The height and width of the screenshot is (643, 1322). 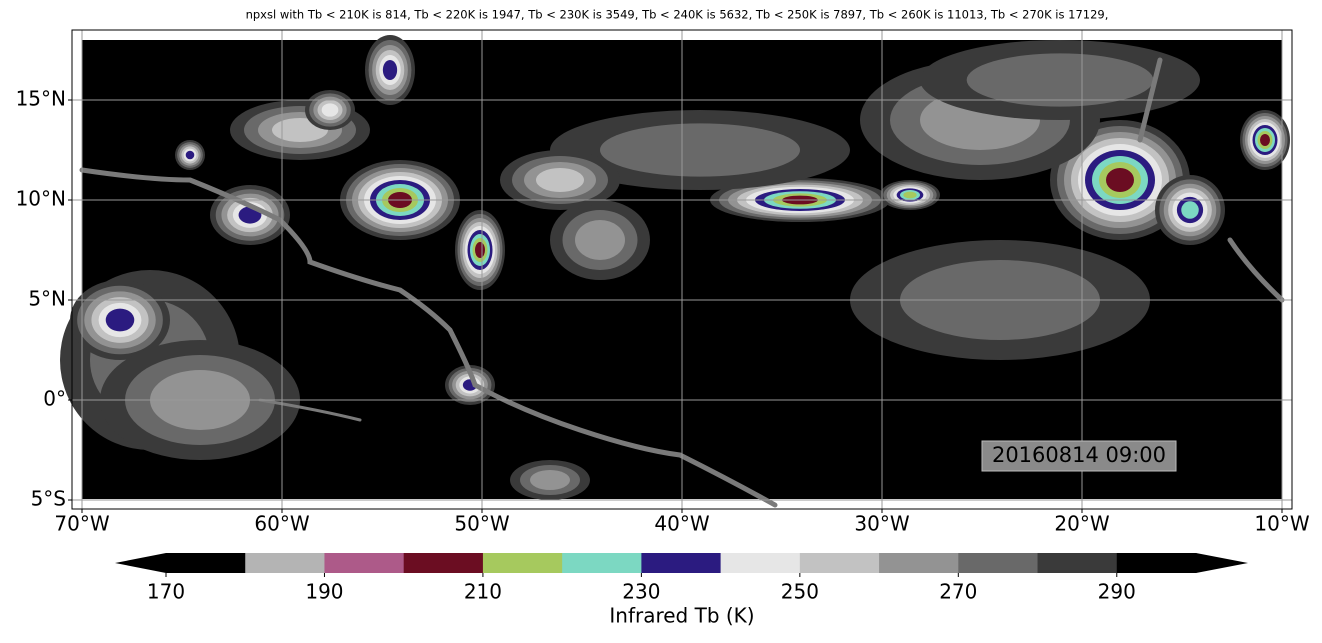 I want to click on timestamp: 20160814 09:00, so click(x=1079, y=455).